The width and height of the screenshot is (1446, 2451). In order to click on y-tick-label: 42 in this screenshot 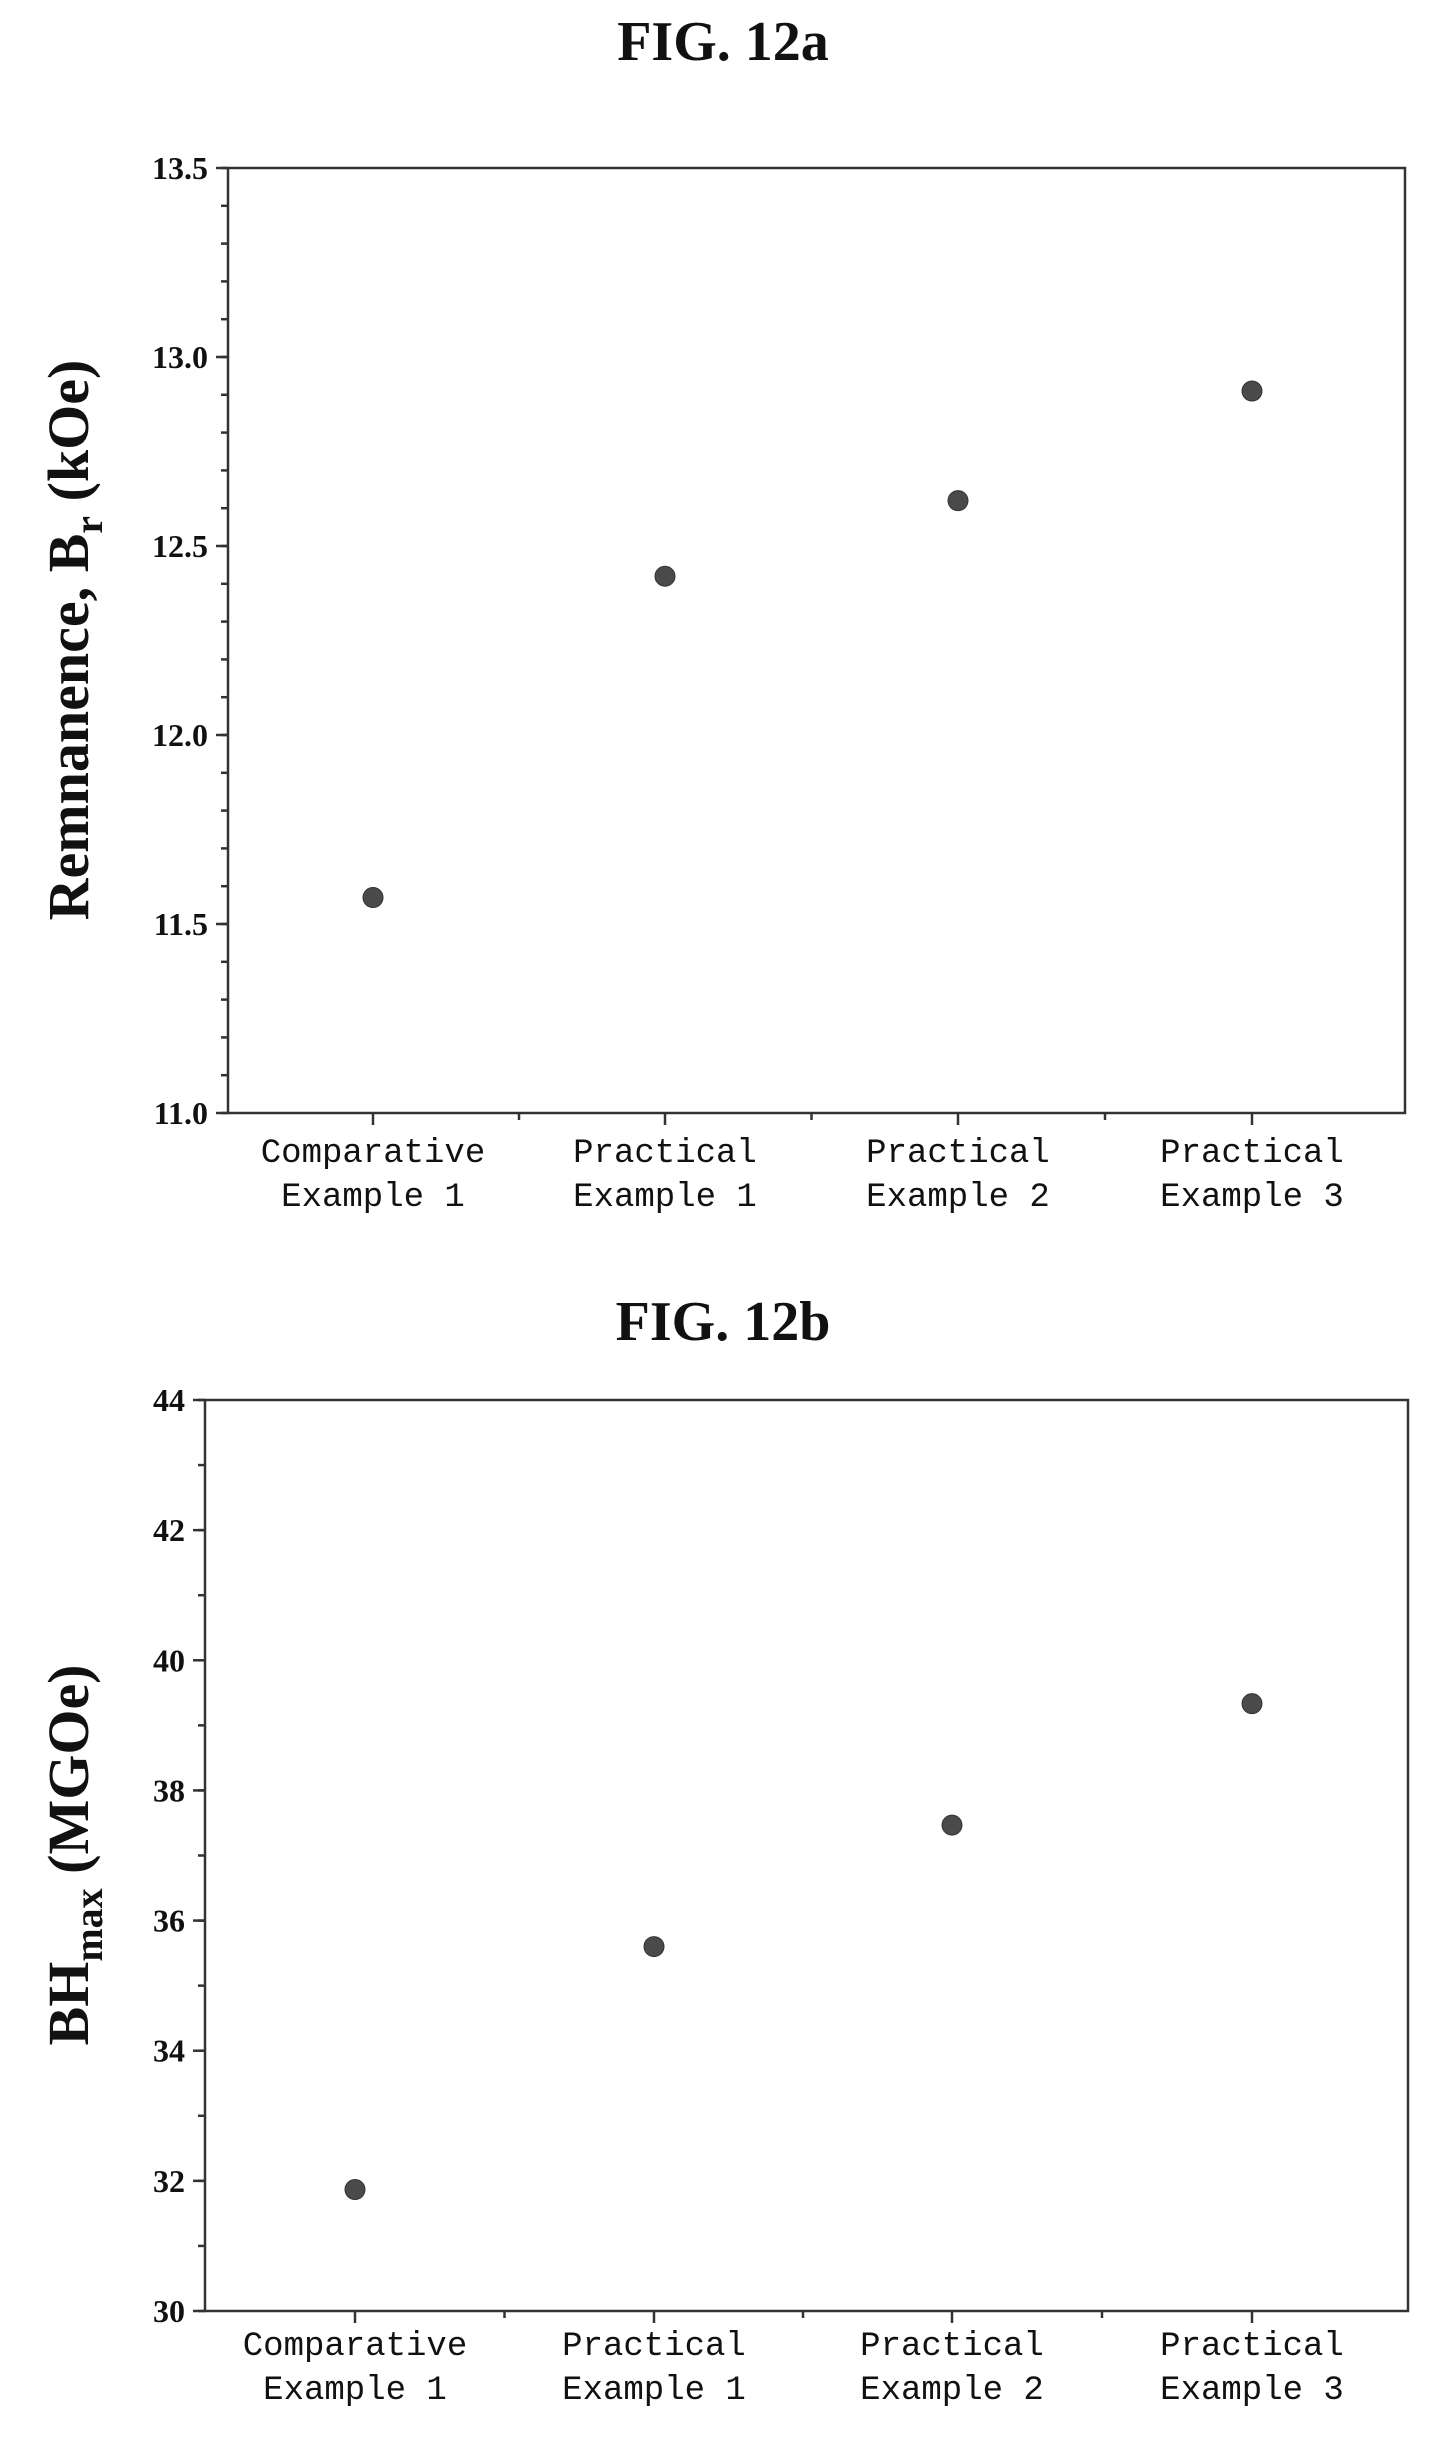, I will do `click(169, 1530)`.